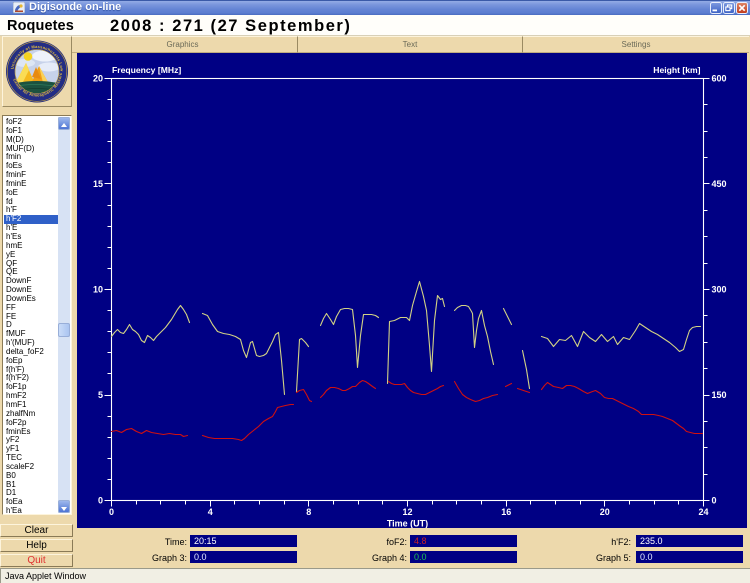  What do you see at coordinates (407, 524) in the screenshot?
I see `svg-text: Time (UT)` at bounding box center [407, 524].